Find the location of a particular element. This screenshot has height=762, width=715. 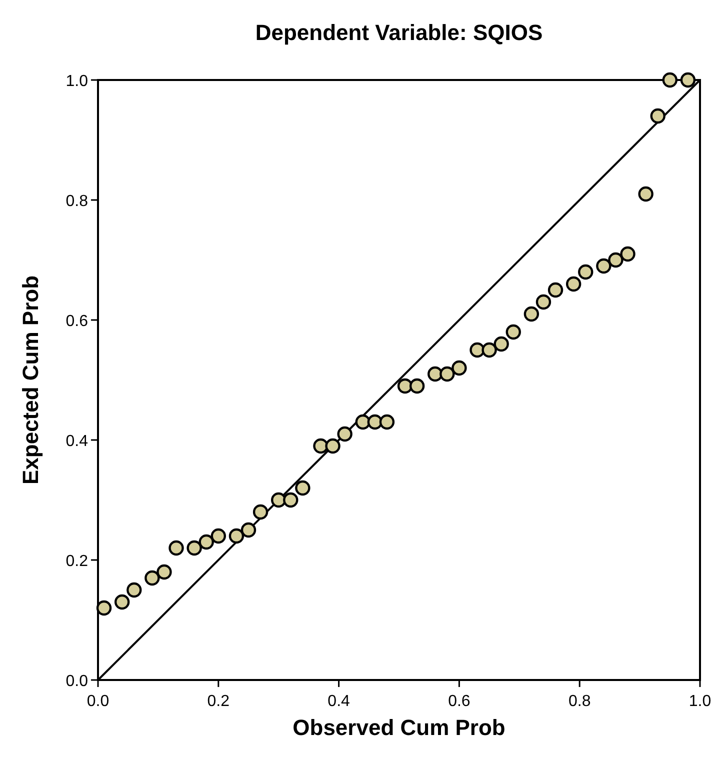

y-tick-label: 0.2 is located at coordinates (77, 561).